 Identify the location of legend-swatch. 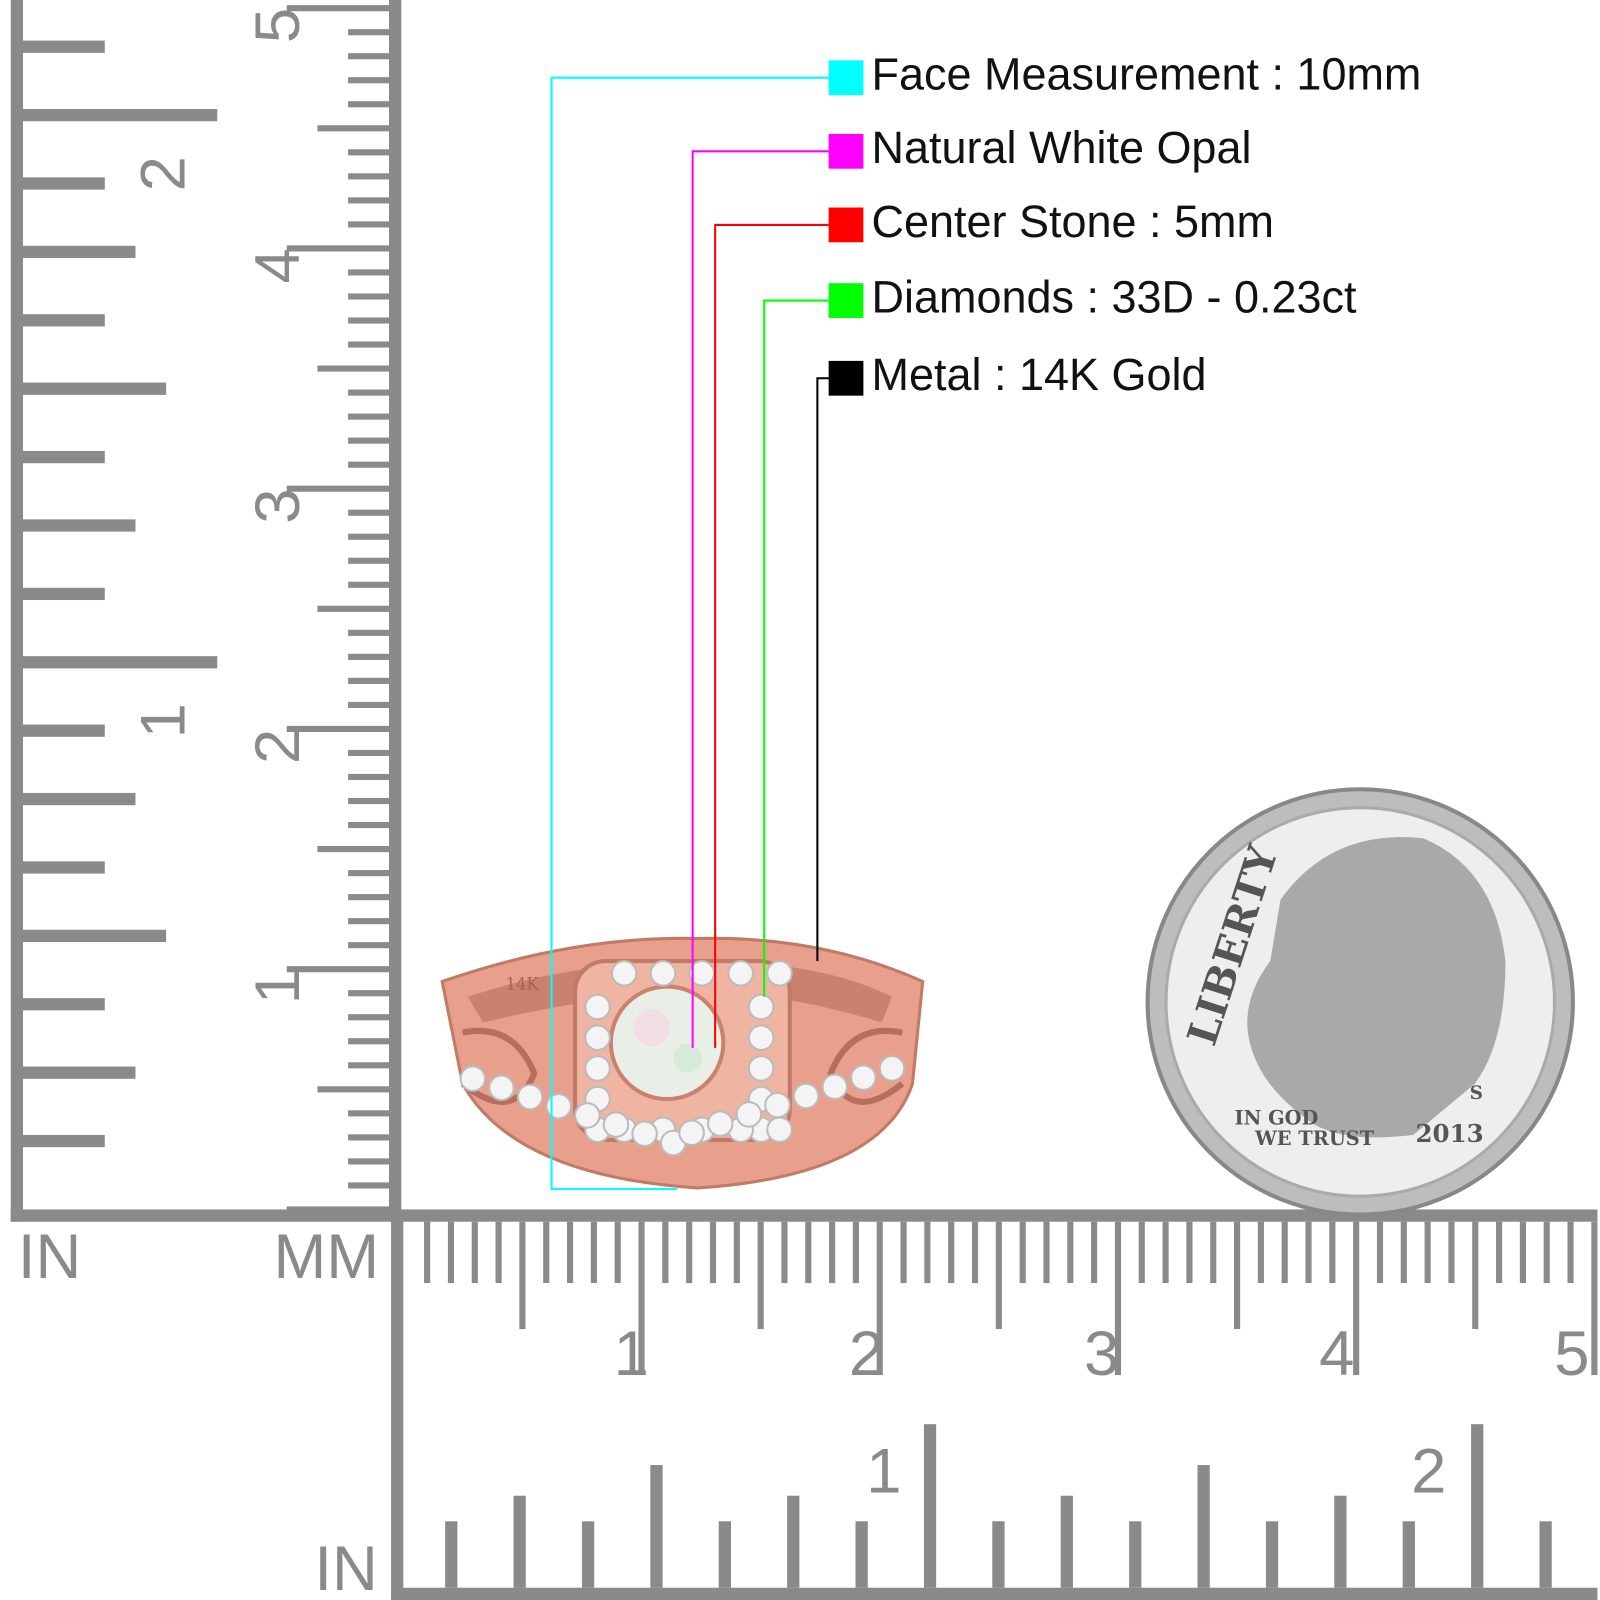
(846, 78).